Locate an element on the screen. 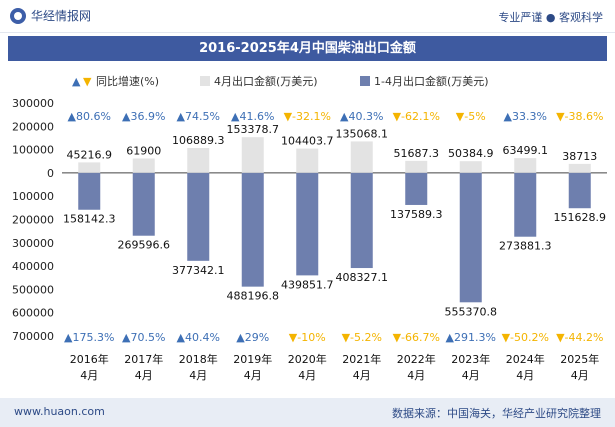 Image resolution: width=615 pixels, height=427 pixels. y-tick-label: 100000 is located at coordinates (33, 150).